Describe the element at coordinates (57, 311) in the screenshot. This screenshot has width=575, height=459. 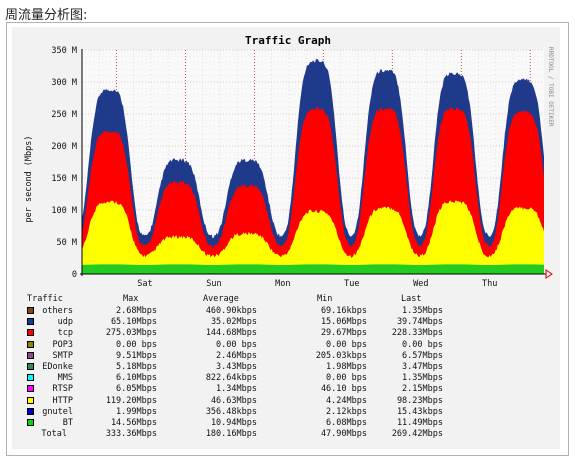
I see `legend-name: others` at that location.